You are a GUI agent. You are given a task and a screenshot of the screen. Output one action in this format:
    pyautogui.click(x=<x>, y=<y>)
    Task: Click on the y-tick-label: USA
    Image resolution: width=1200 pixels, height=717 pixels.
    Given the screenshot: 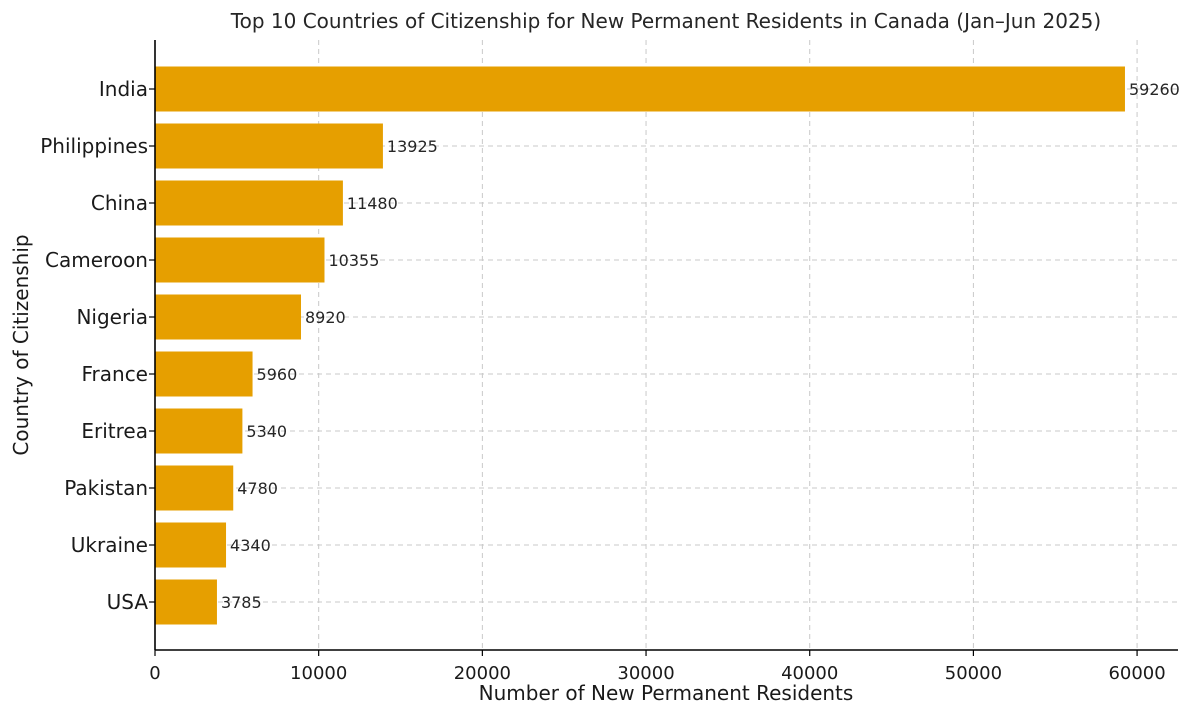 What is the action you would take?
    pyautogui.click(x=128, y=602)
    